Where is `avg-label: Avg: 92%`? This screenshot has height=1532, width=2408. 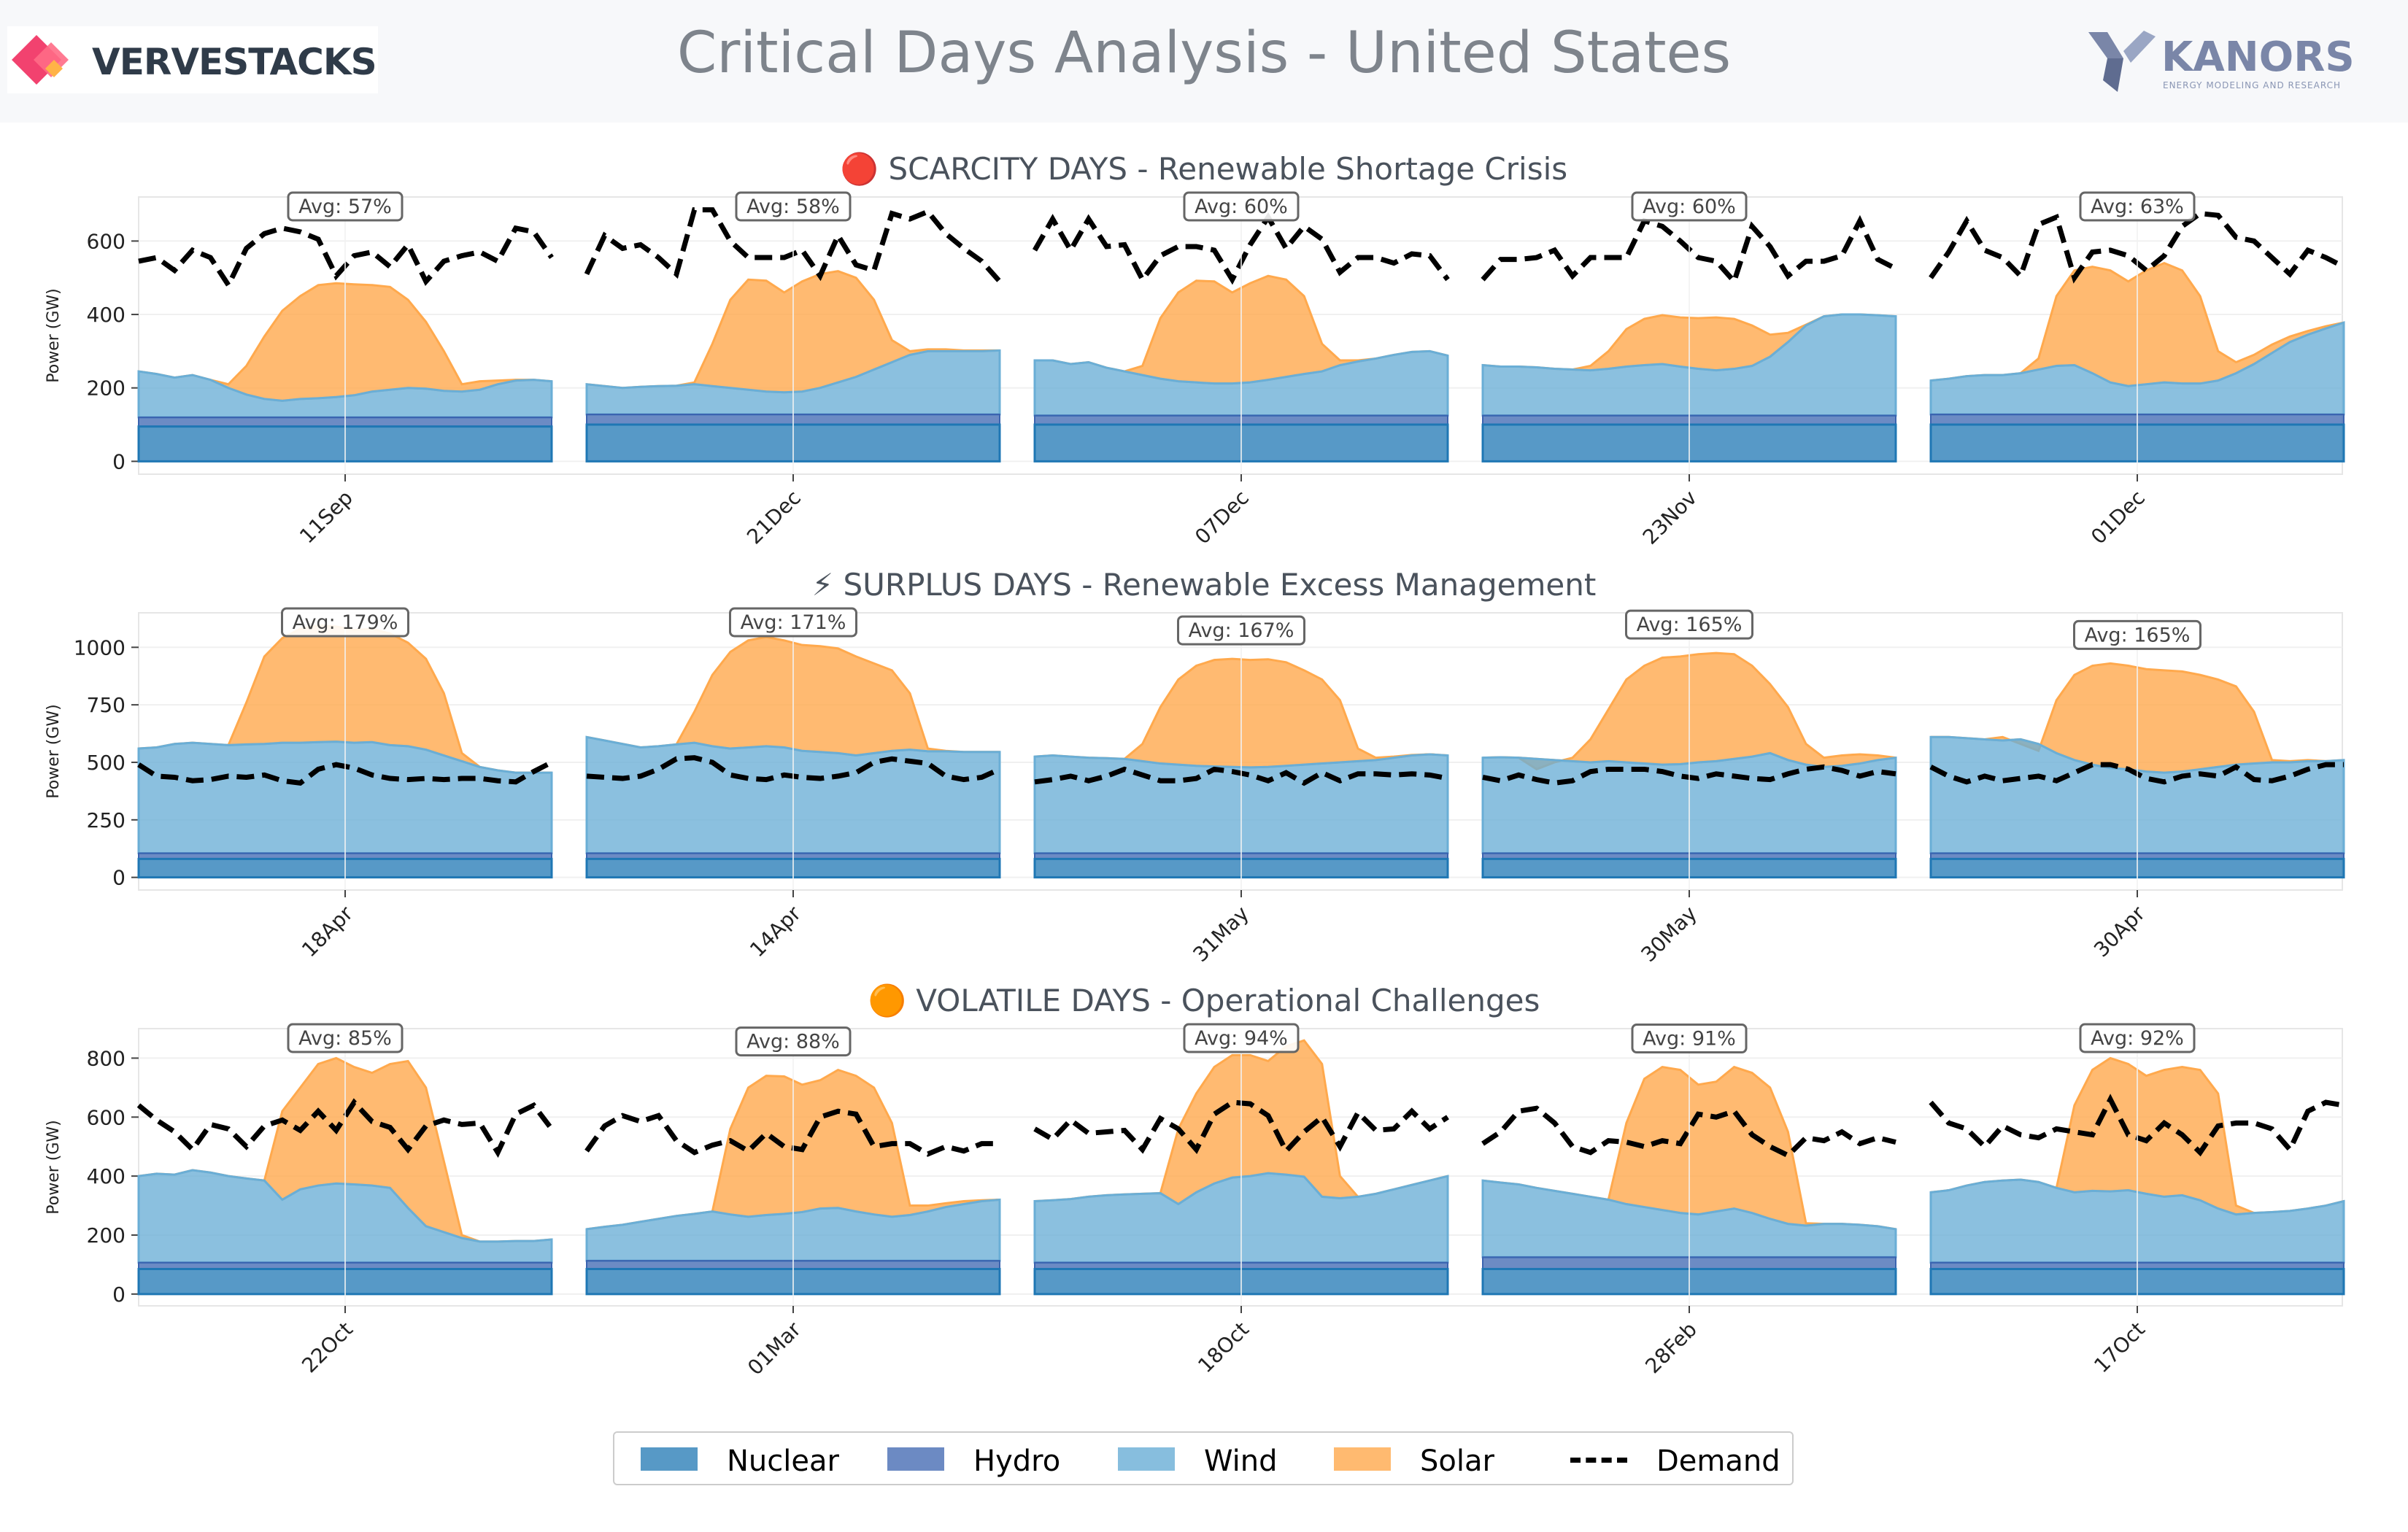
avg-label: Avg: 92% is located at coordinates (2137, 1039).